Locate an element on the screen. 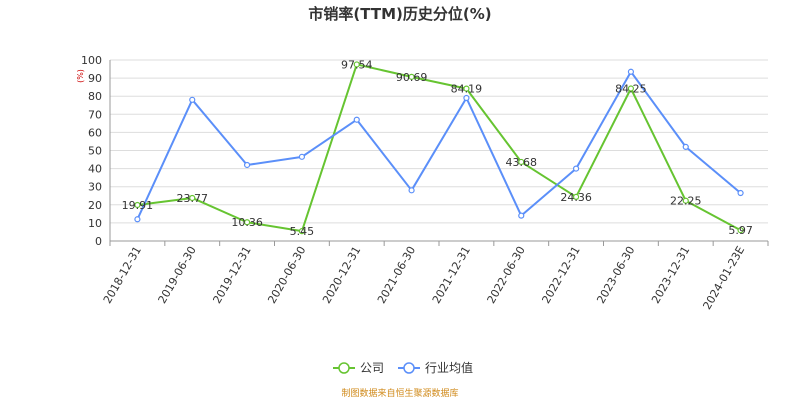 The image size is (800, 400). legend-label-industry: 行业均值 is located at coordinates (449, 367).